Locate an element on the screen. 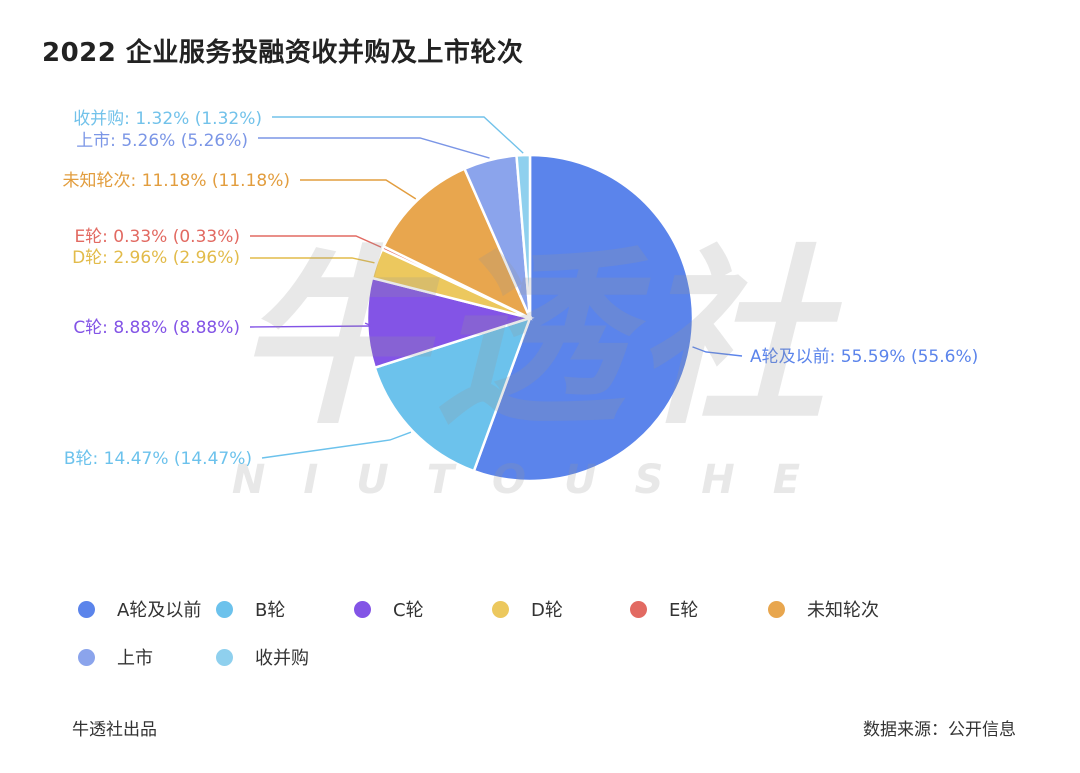  legend-item-7: 收并购 is located at coordinates (285, 657).